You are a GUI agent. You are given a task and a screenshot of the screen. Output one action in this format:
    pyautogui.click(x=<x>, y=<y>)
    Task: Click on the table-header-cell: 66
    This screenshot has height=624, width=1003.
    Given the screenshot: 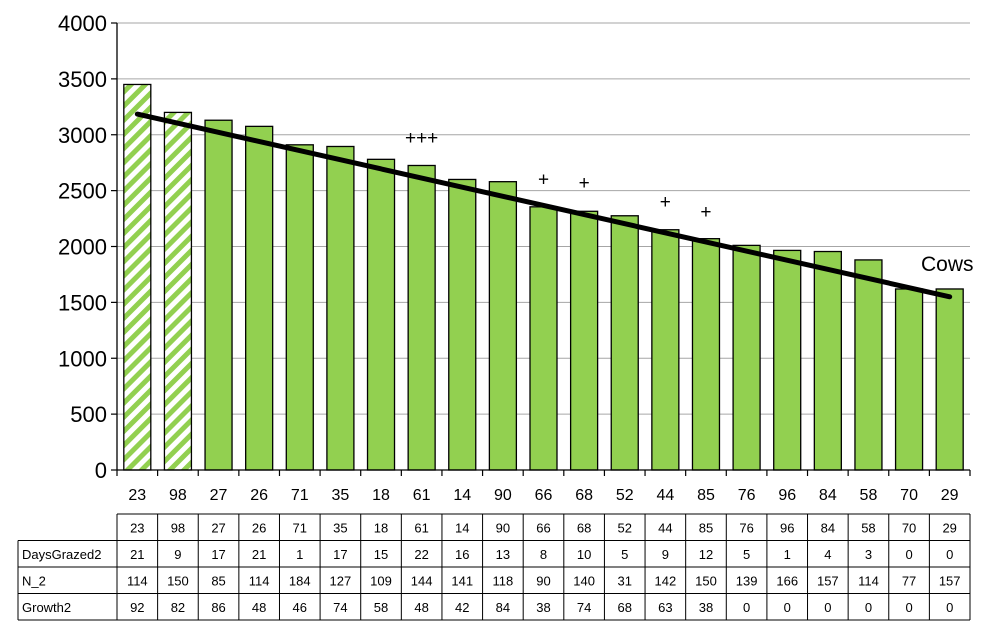 What is the action you would take?
    pyautogui.click(x=543, y=527)
    